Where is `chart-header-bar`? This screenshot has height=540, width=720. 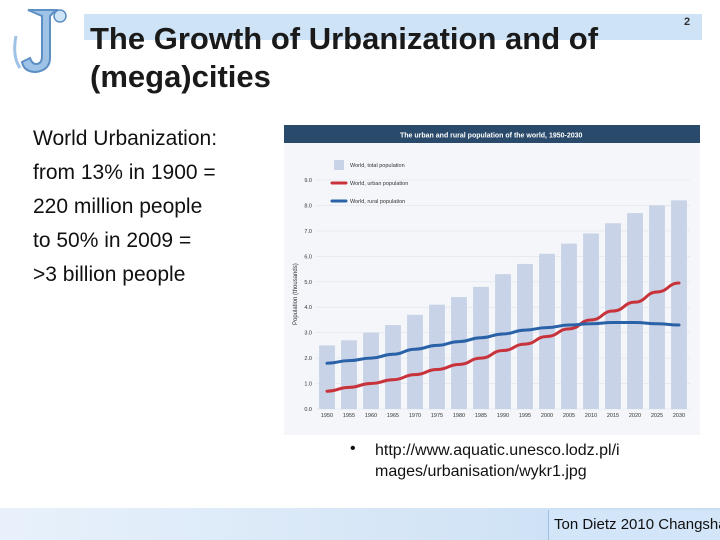 chart-header-bar is located at coordinates (492, 134).